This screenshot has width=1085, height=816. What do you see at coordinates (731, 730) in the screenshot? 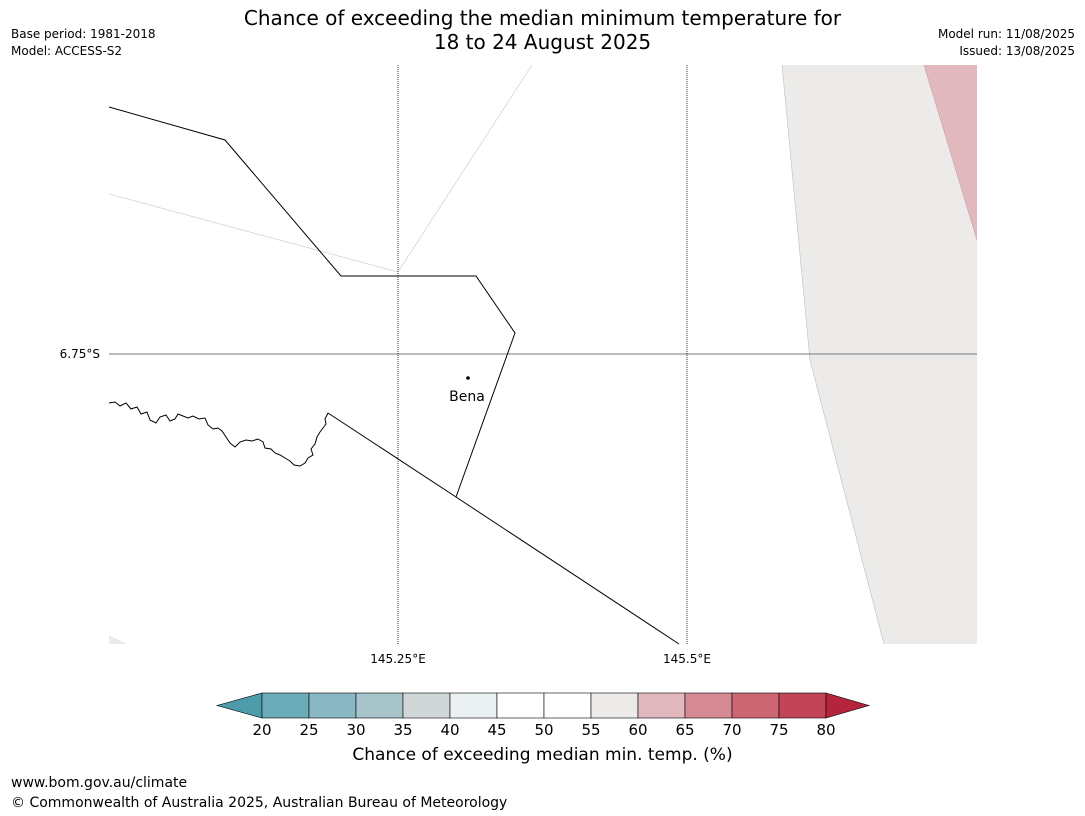
I see `colorbar-tick-label: 70` at bounding box center [731, 730].